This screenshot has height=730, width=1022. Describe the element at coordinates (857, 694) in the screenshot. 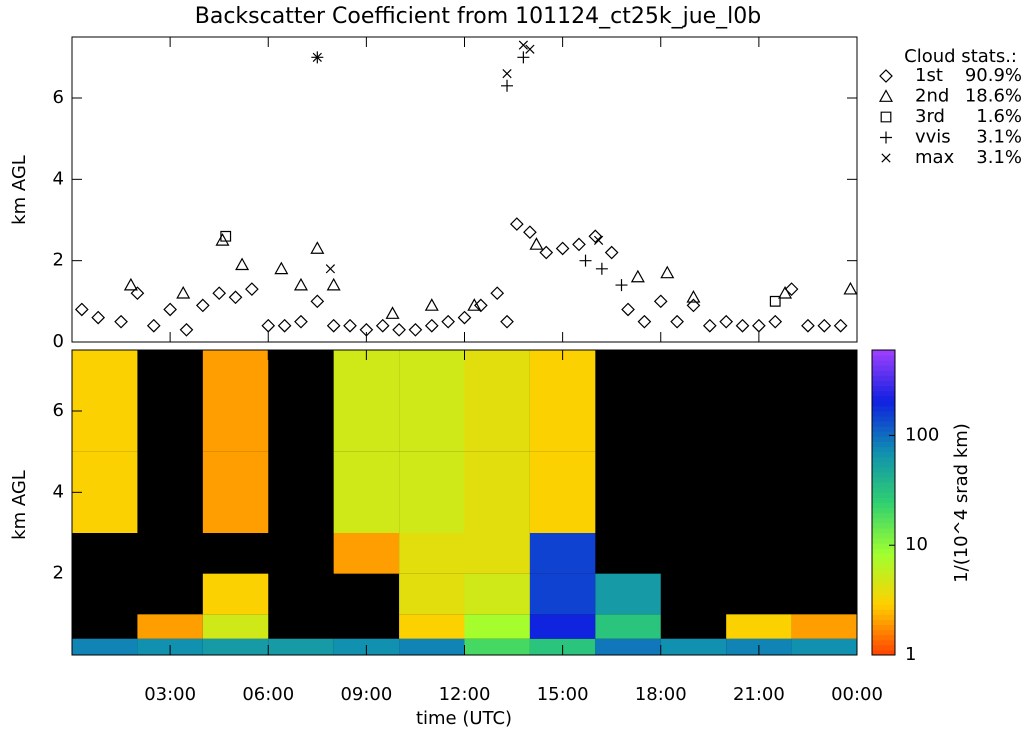

I see `x-tick-label: 00:00` at that location.